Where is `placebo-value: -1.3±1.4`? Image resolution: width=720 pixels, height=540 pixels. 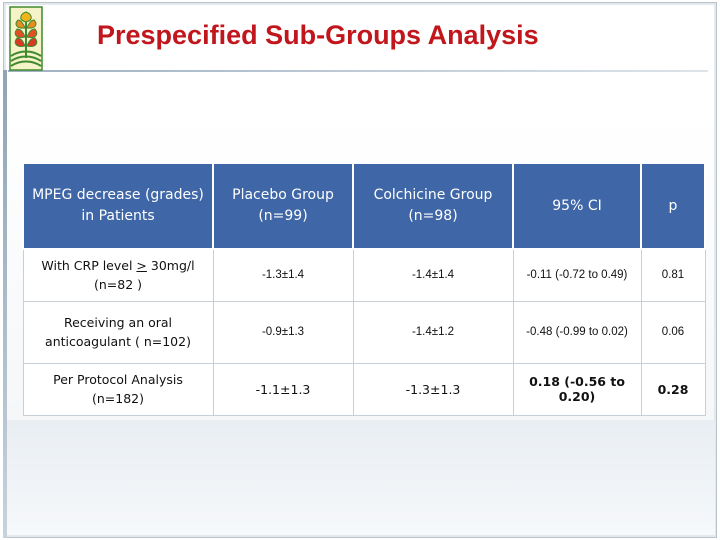
placebo-value: -1.3±1.4 is located at coordinates (283, 275).